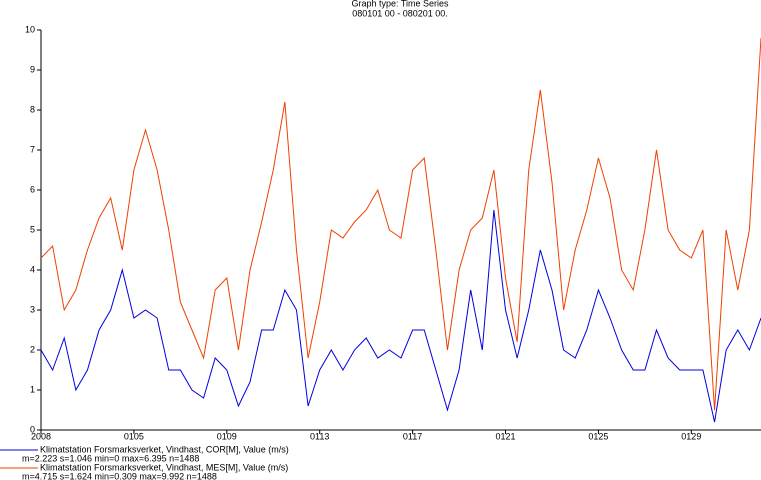 The image size is (761, 480). What do you see at coordinates (691, 436) in the screenshot?
I see `x-tick-label: 0129` at bounding box center [691, 436].